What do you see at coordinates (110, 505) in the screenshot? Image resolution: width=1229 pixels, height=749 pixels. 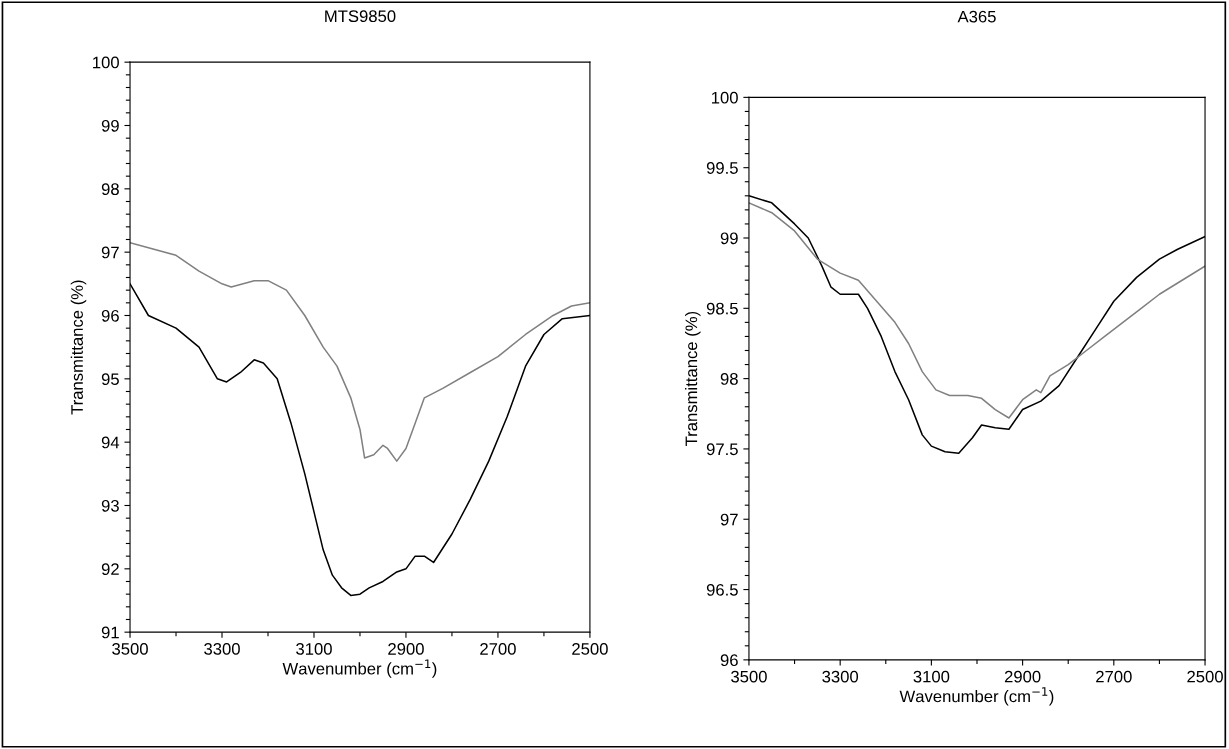 I see `y-tick-label: 93` at bounding box center [110, 505].